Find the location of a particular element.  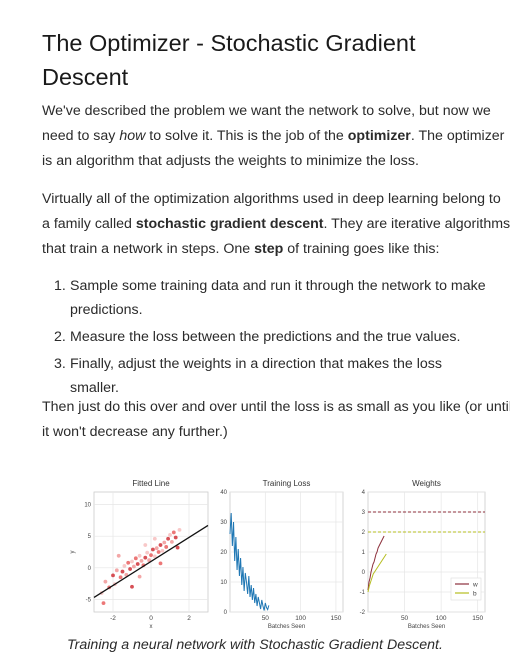

bold-term: stochastic gradient descent is located at coordinates (229, 224).